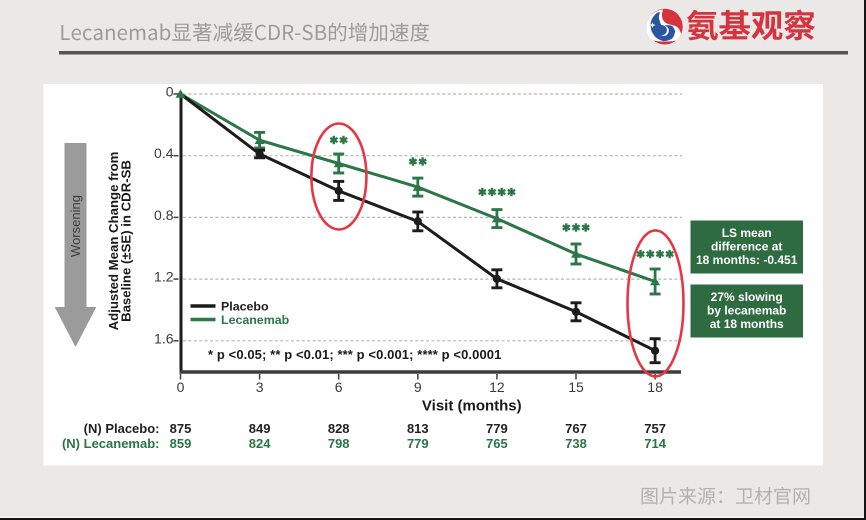 The image size is (866, 520). I want to click on svg-text: 798, so click(339, 443).